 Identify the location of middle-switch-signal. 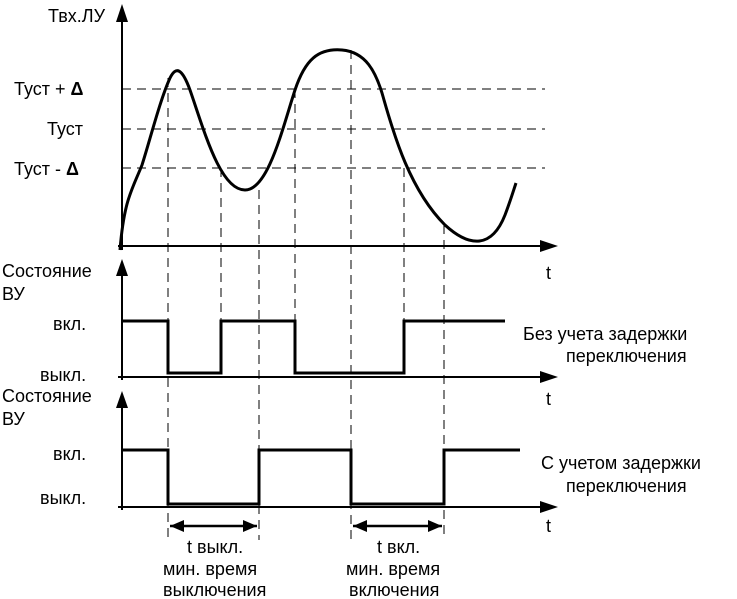
(313, 347).